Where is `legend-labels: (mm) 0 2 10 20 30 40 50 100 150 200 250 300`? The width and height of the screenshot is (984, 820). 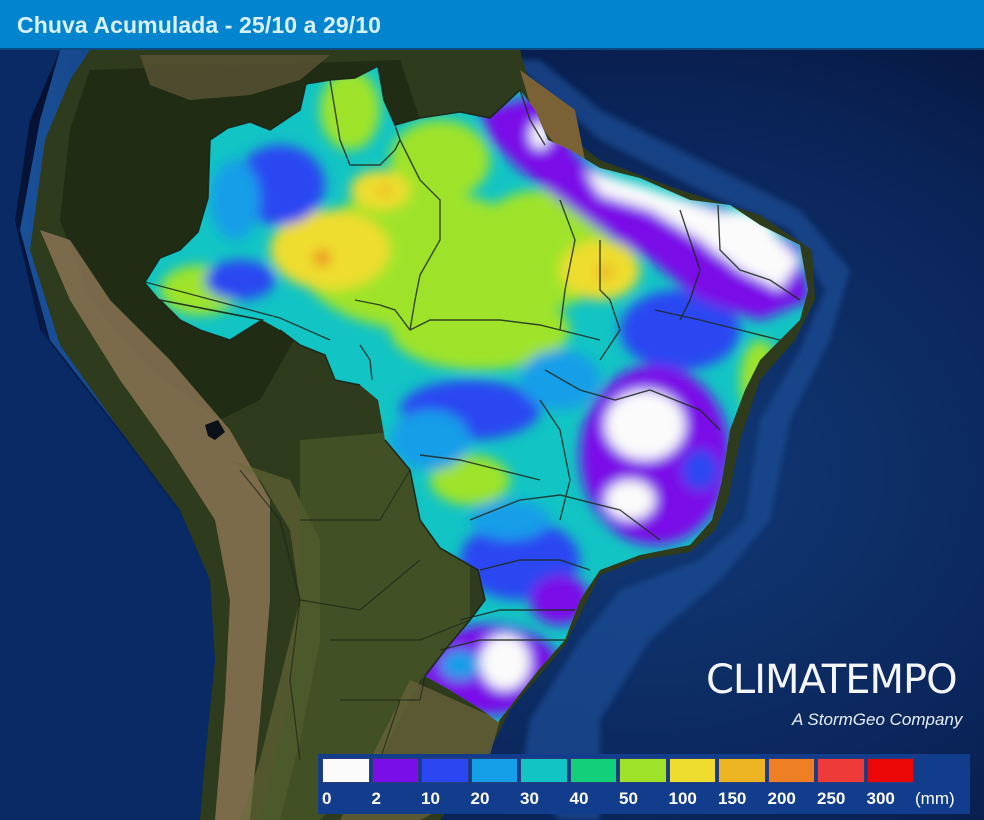 legend-labels: (mm) 0 2 10 20 30 40 50 100 150 200 250 300 is located at coordinates (644, 800).